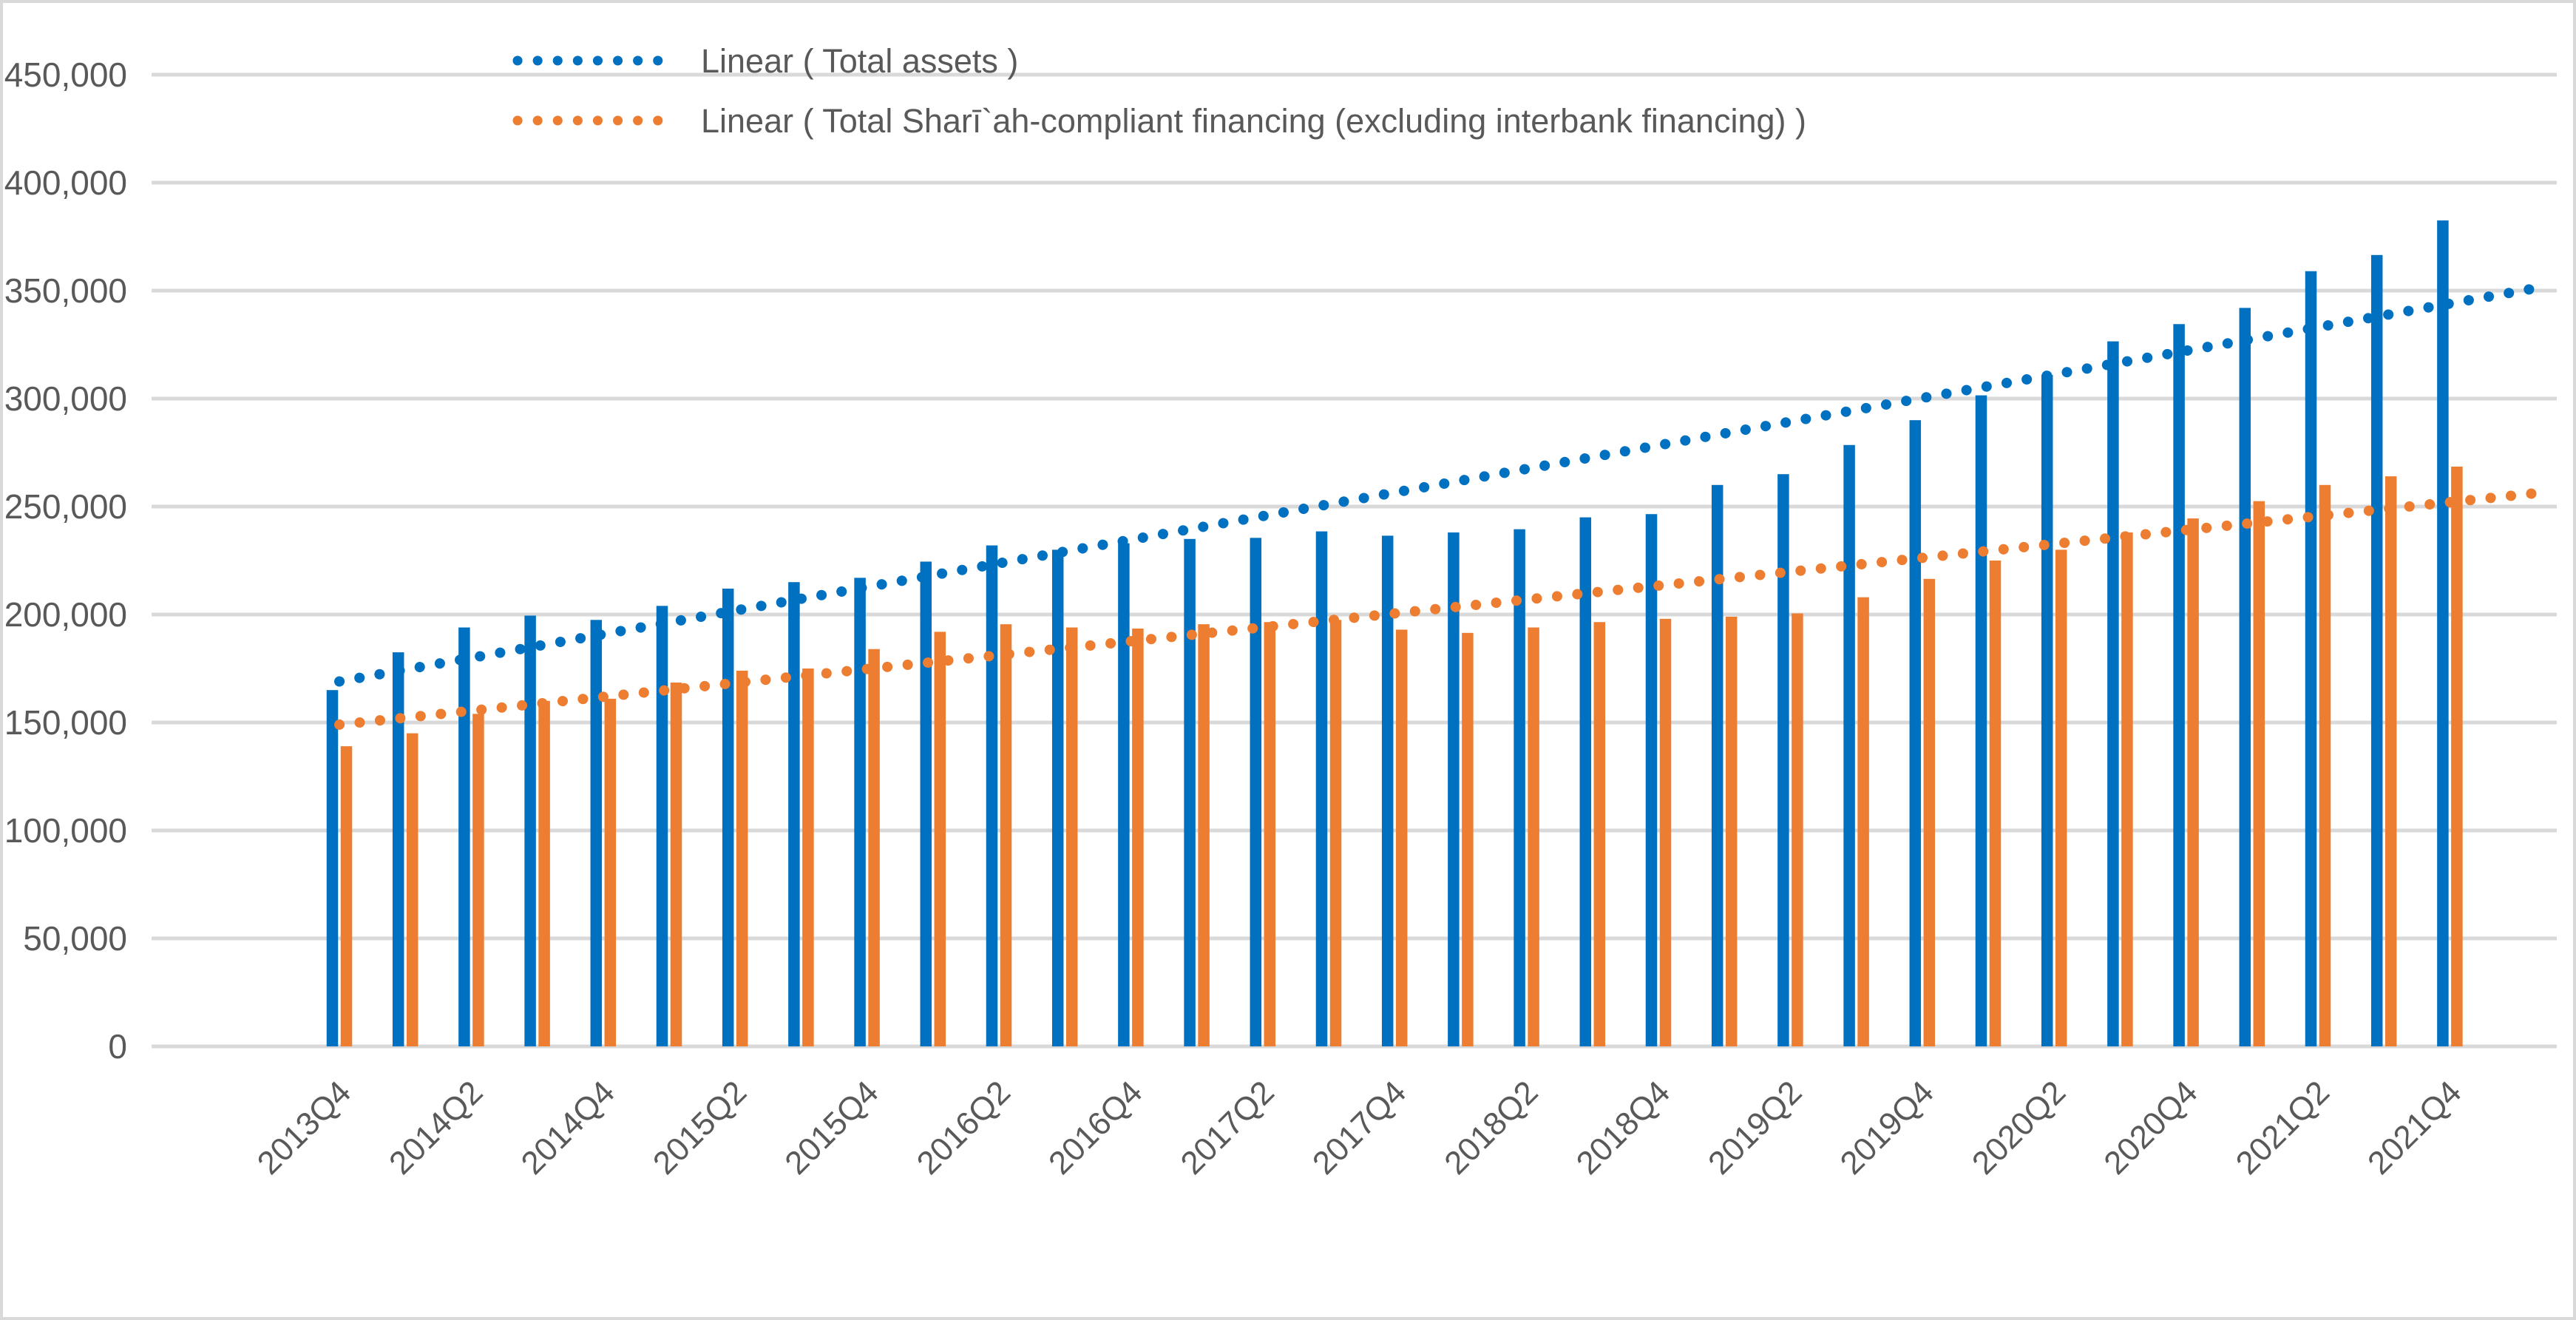 Image resolution: width=2576 pixels, height=1320 pixels. I want to click on y-axis-label: 450,000, so click(65, 75).